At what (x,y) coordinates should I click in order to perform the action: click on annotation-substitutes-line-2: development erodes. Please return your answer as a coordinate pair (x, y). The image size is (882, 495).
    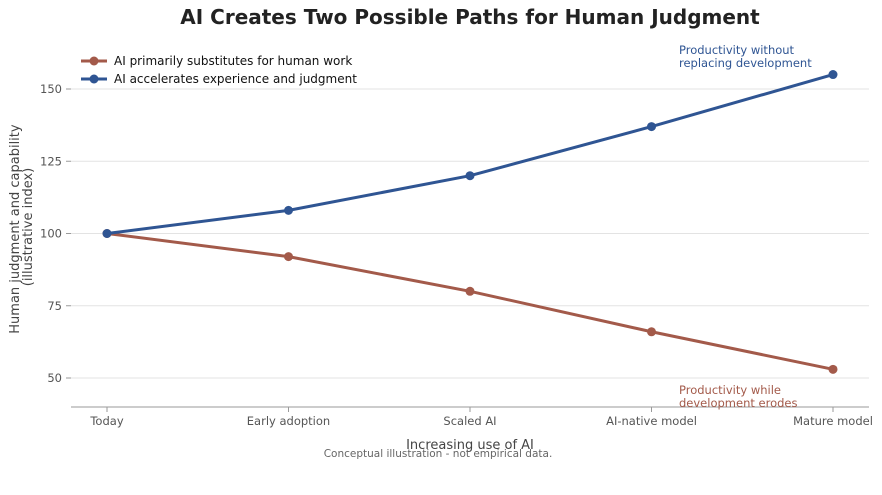
    Looking at the image, I should click on (738, 403).